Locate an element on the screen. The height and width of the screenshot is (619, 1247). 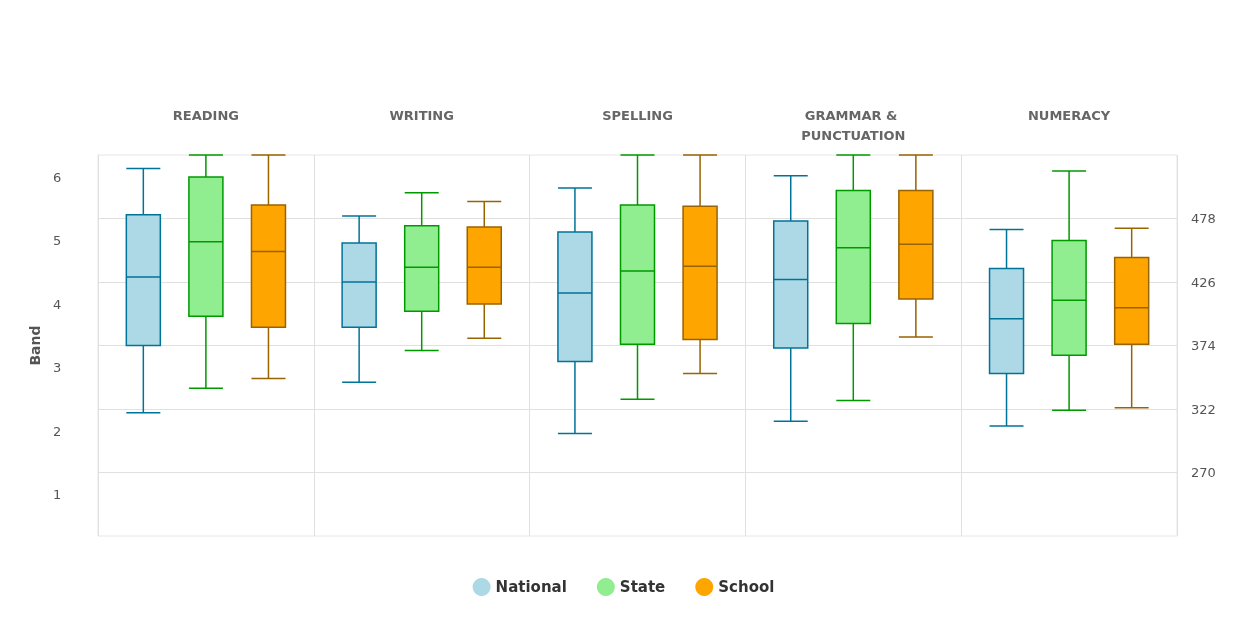
y2-tick-label: 322 is located at coordinates (1203, 409).